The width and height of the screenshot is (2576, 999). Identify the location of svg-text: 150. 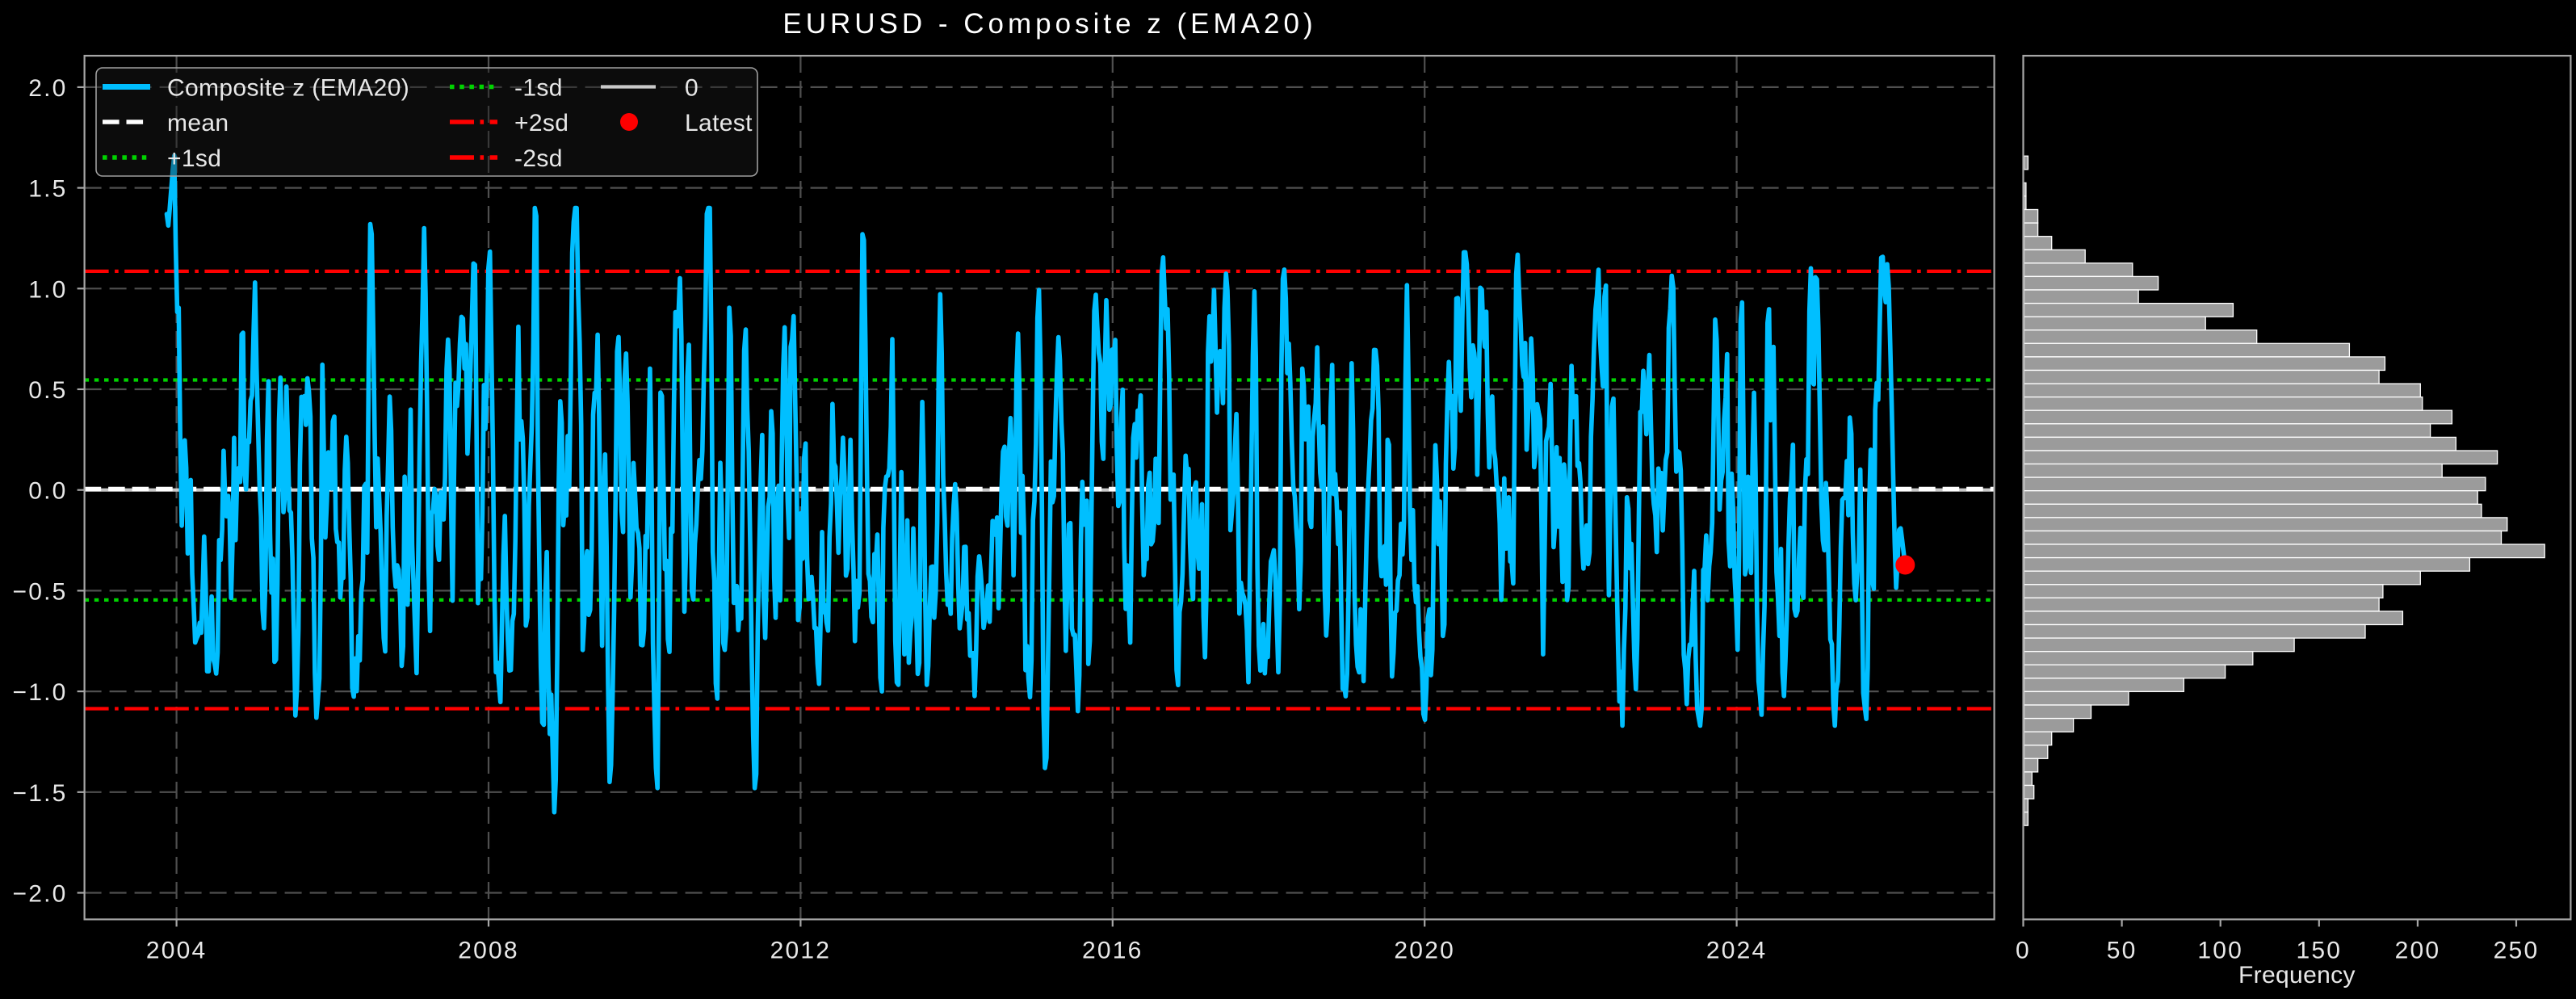
(2319, 950).